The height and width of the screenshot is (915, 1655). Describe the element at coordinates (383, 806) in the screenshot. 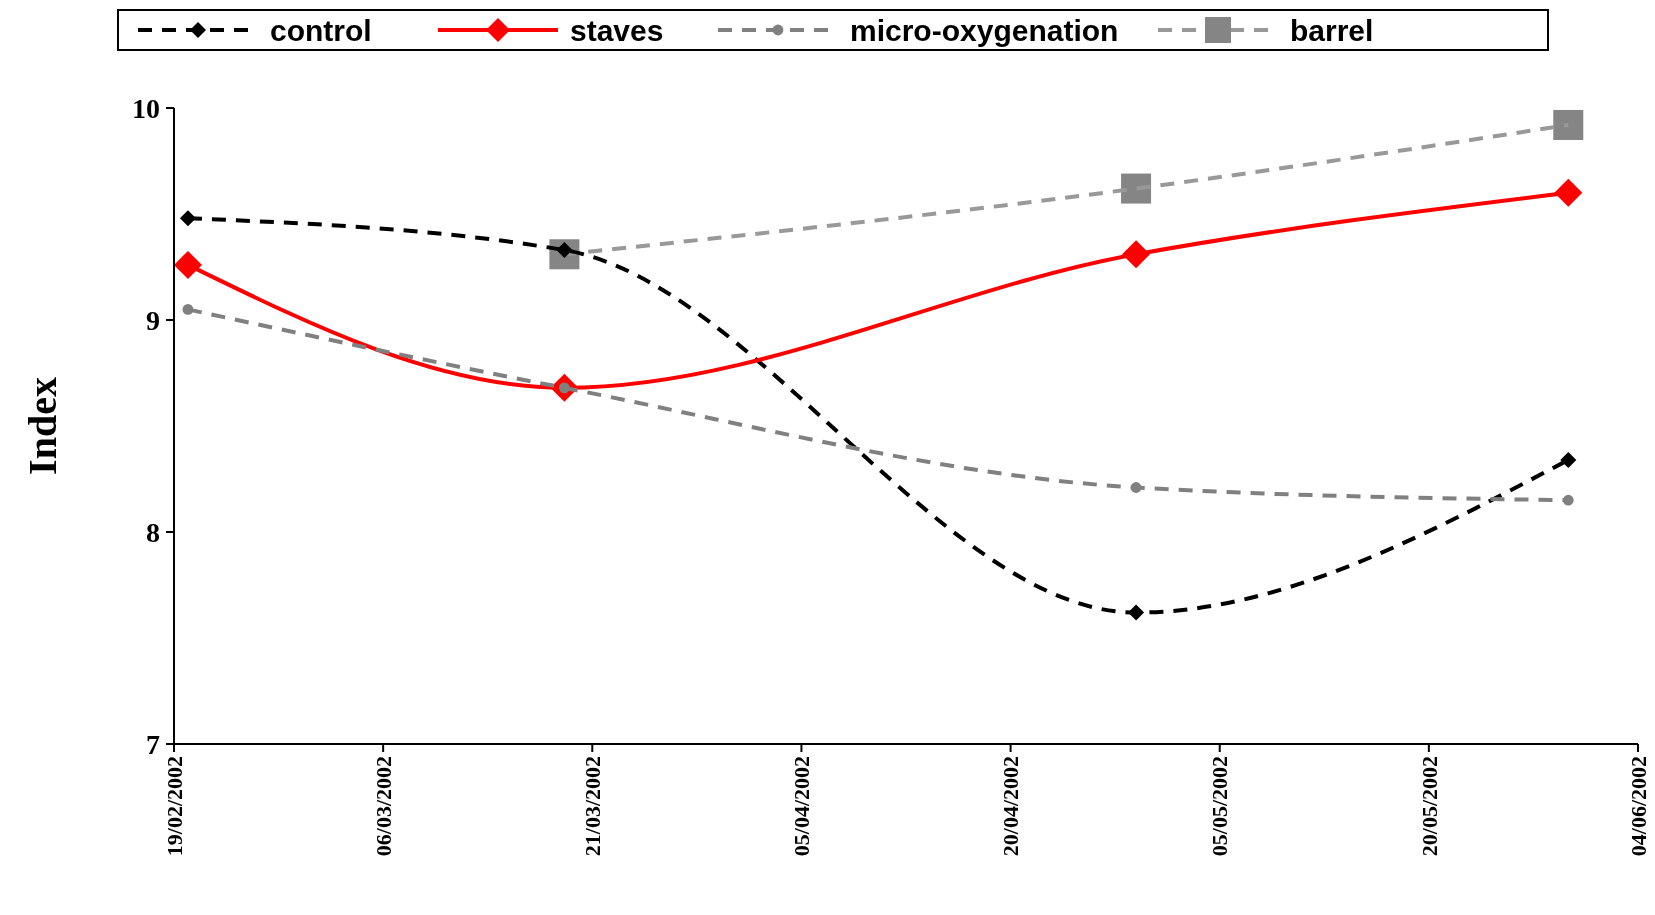

I see `x-tick-label: 06/03/2002` at that location.